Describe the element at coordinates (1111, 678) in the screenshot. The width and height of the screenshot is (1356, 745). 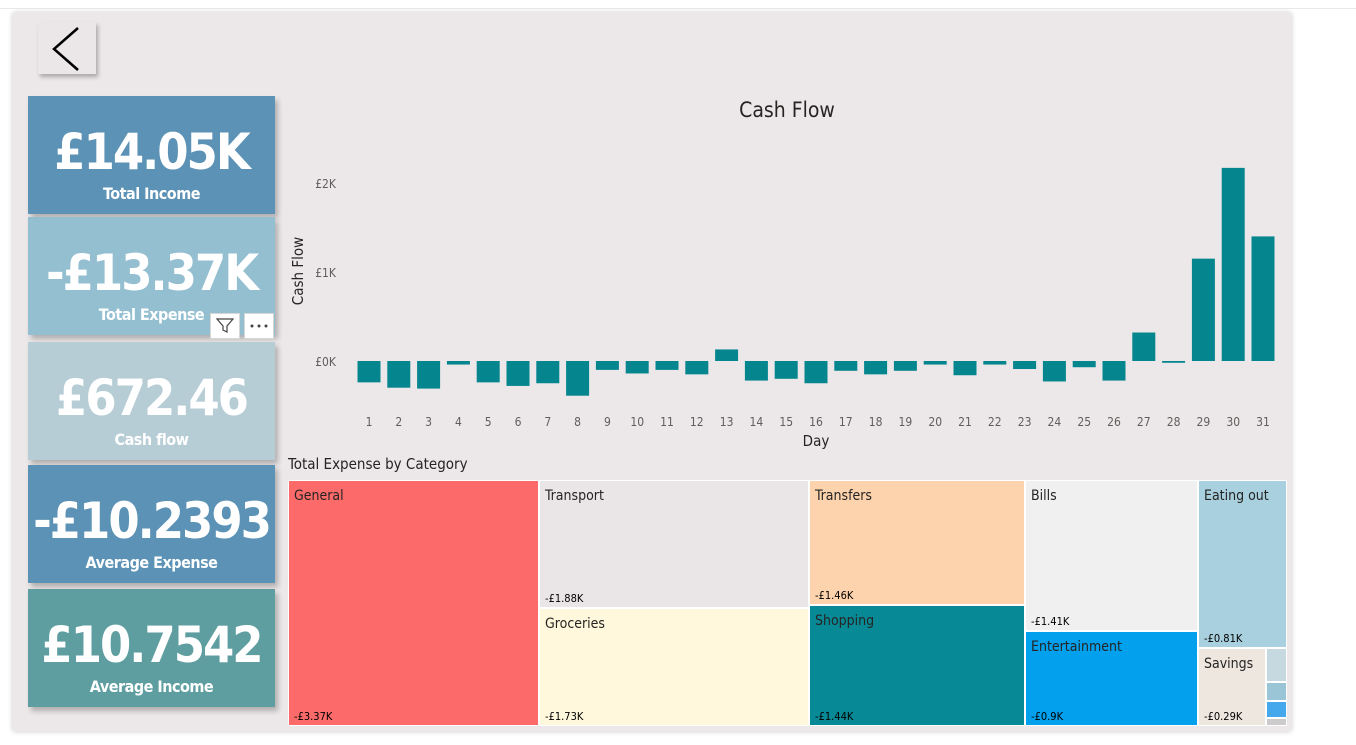
I see `treemap-tile-entertainment: Entertainment -£0.9K` at that location.